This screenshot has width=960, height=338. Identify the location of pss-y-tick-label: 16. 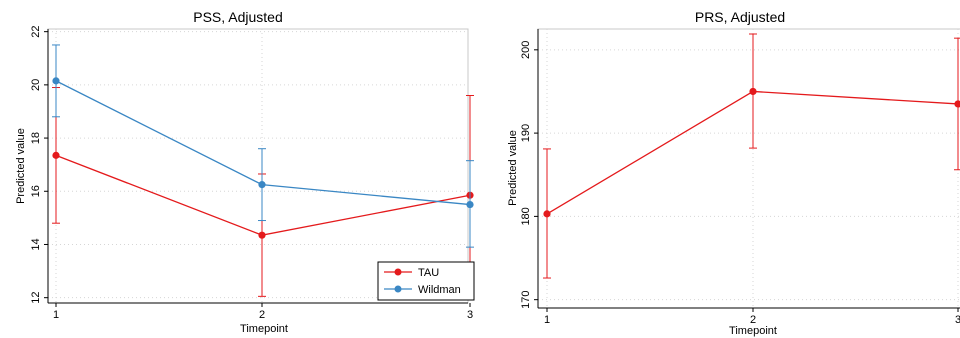
(36, 191).